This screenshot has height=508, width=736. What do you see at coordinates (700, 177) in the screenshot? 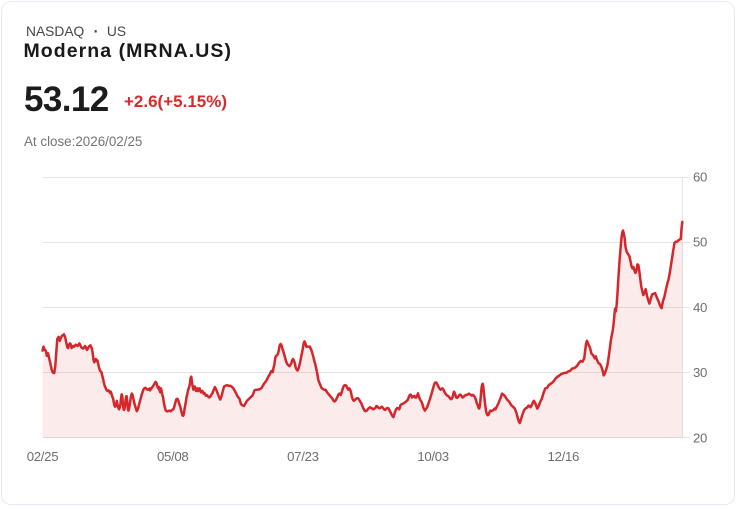
I see `svg-text: 60` at bounding box center [700, 177].